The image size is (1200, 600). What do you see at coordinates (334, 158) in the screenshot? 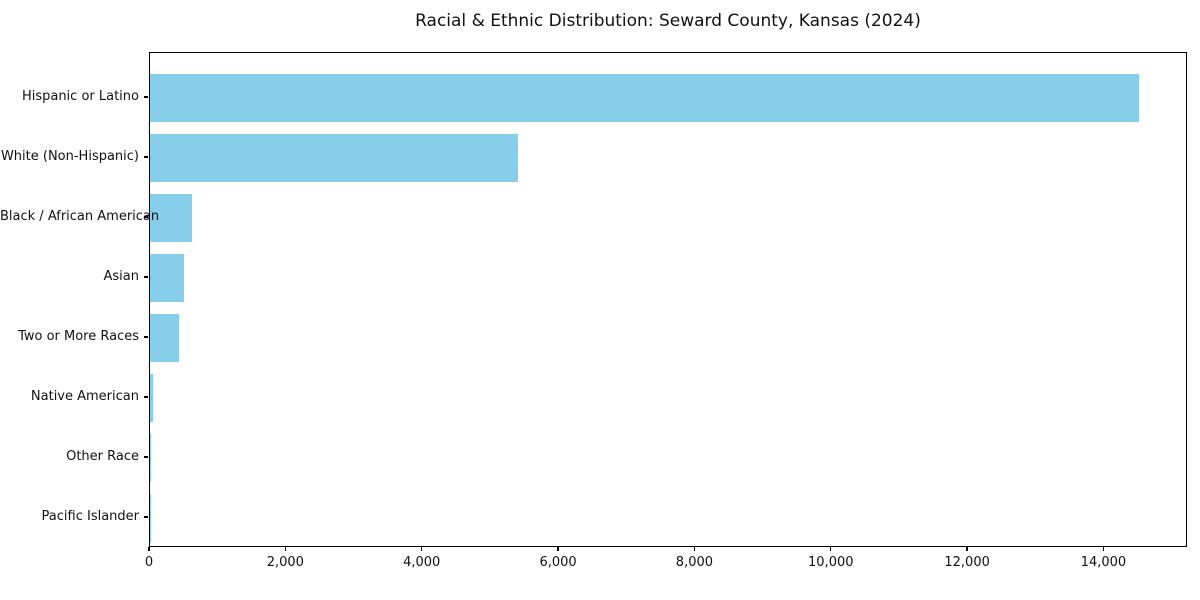
I see `bar-white-non-hispanic` at bounding box center [334, 158].